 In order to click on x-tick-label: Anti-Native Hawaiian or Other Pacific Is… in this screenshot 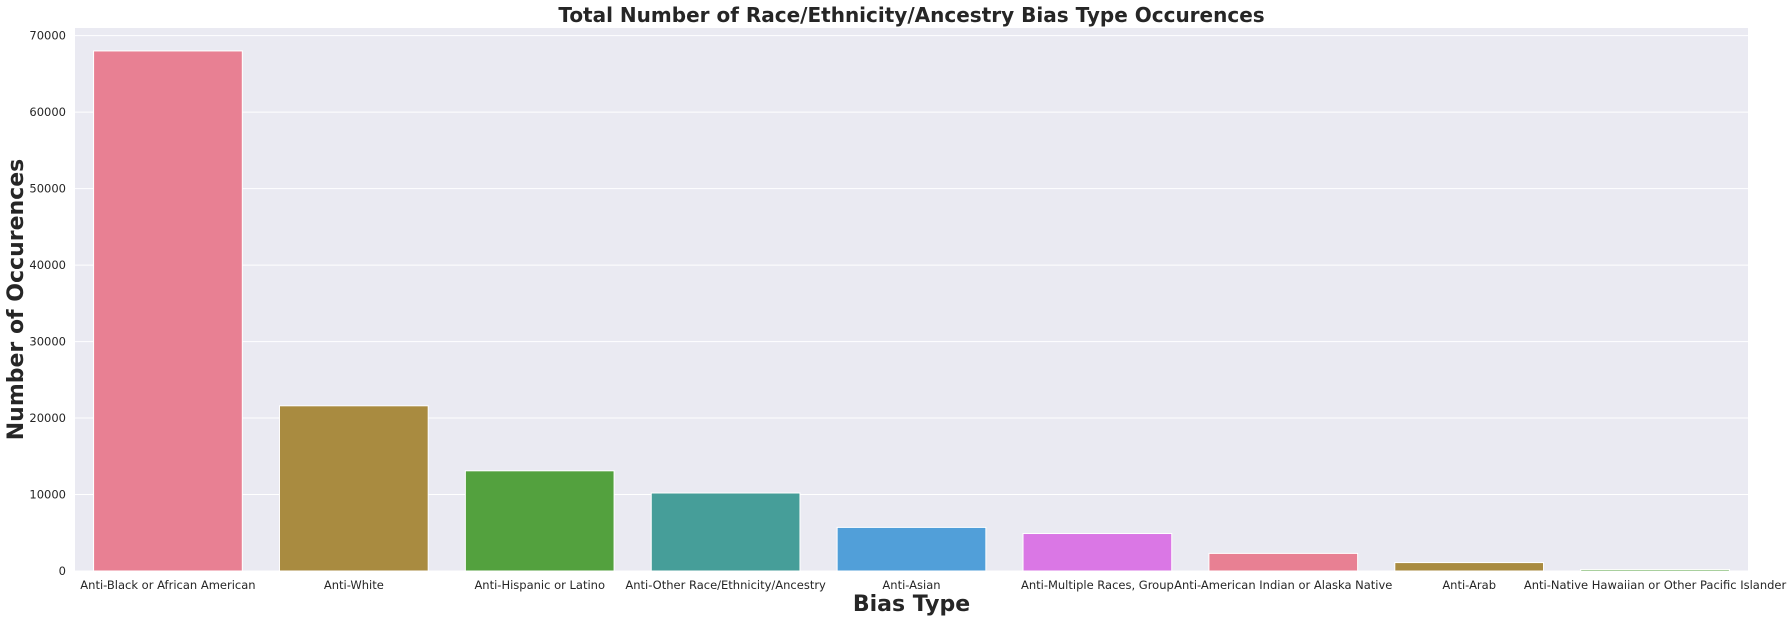, I will do `click(1655, 585)`.